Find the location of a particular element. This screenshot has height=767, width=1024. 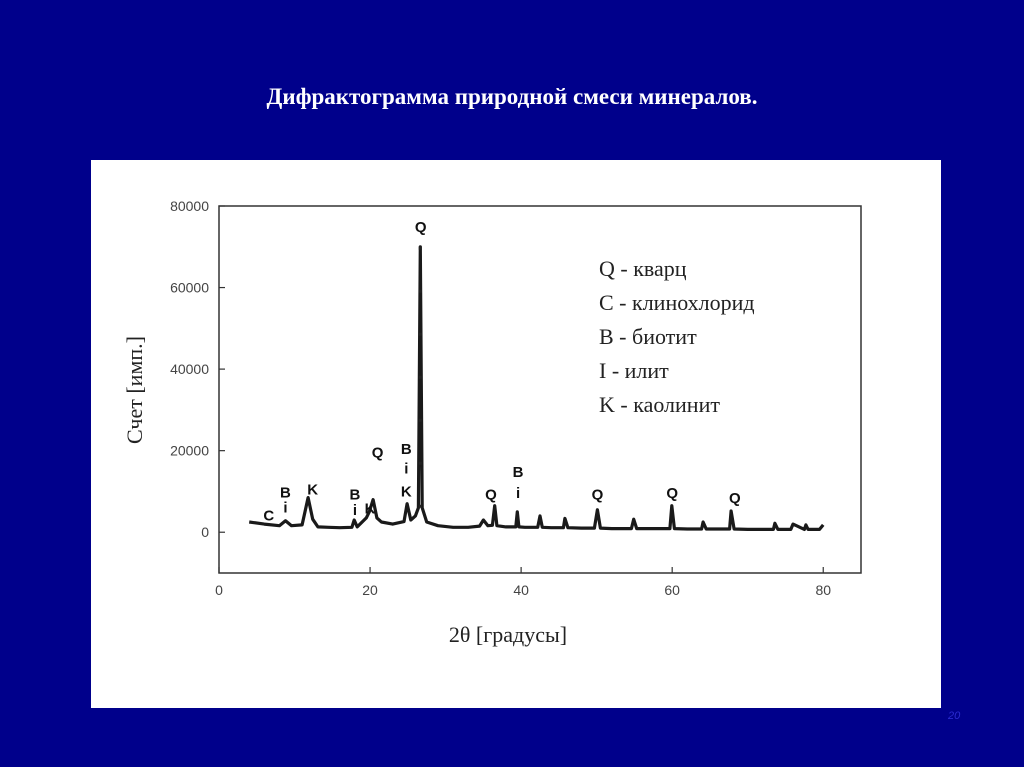

legend-entry: I - илит is located at coordinates (634, 370).